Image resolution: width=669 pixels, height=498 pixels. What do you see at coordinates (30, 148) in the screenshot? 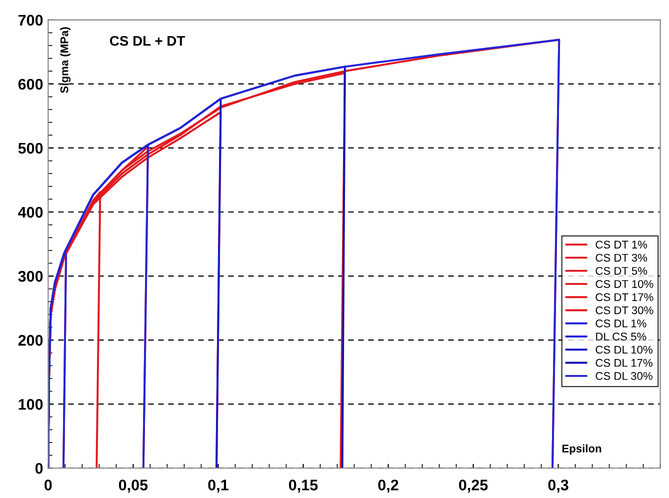
I see `y-tick-label: 500` at bounding box center [30, 148].